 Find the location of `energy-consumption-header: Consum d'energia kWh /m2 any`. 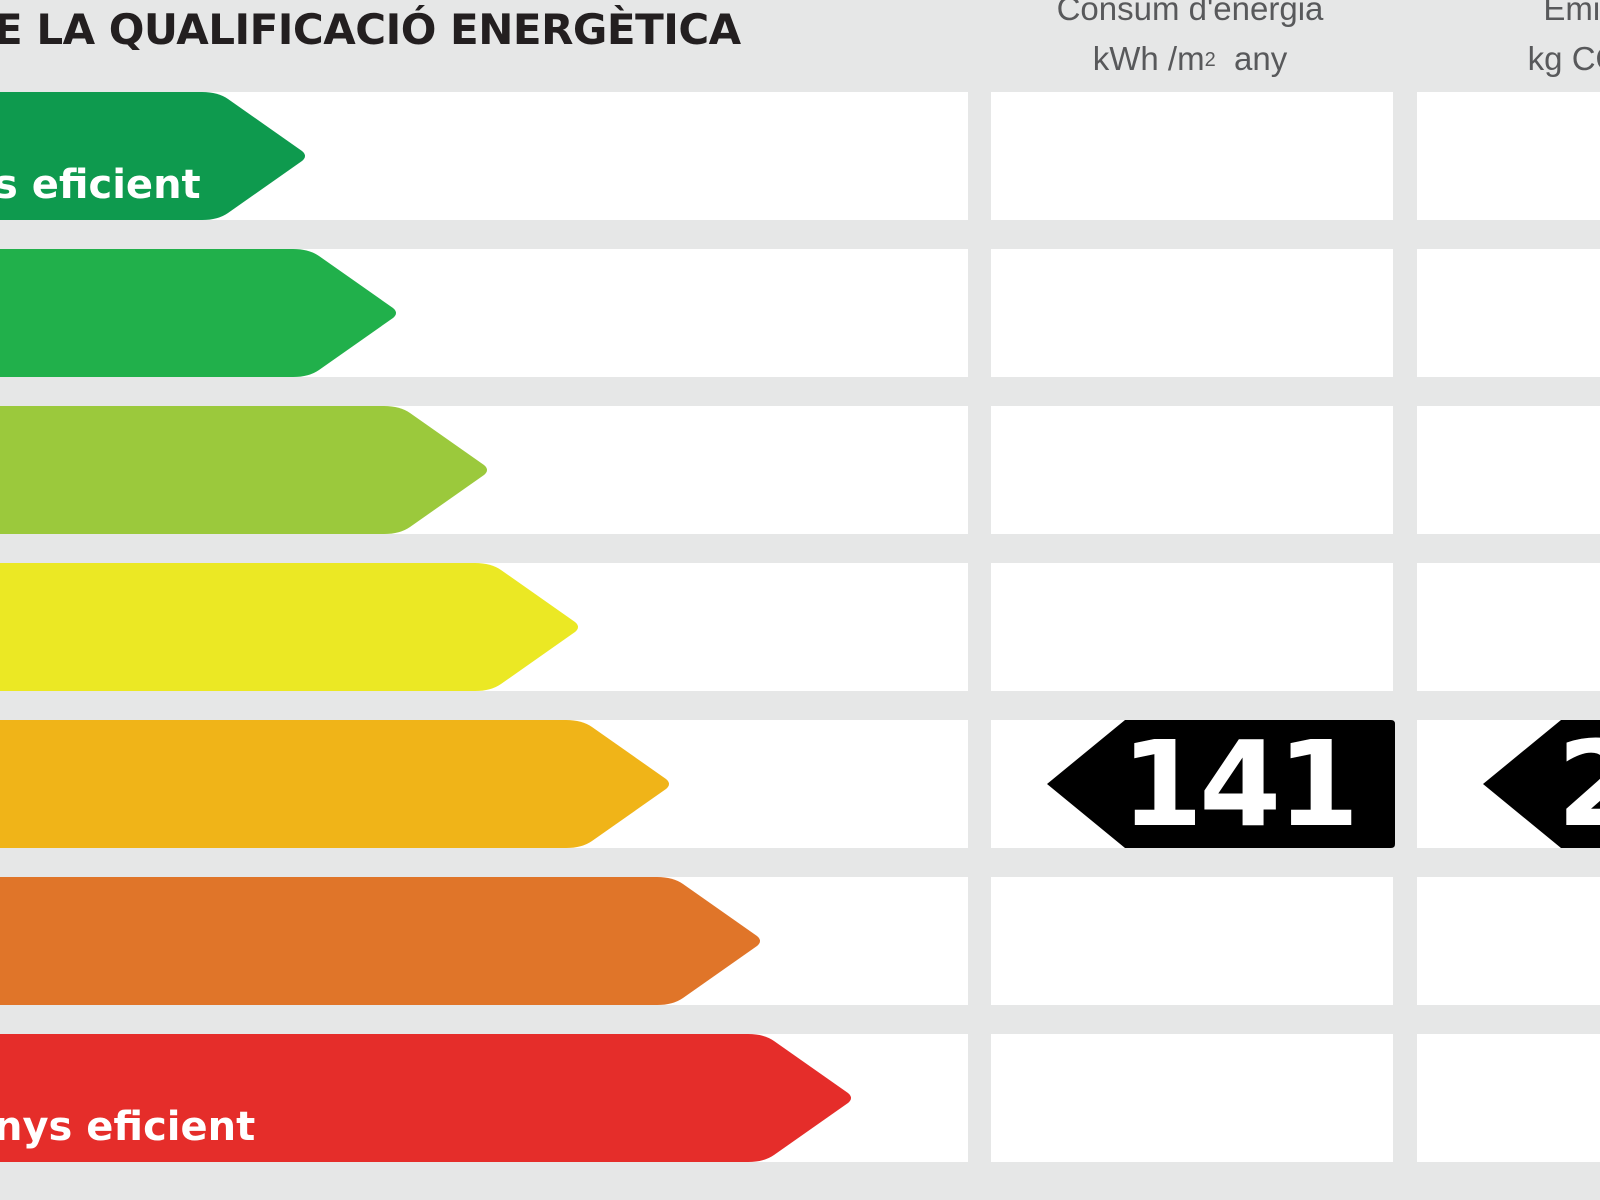

energy-consumption-header: Consum d'energia kWh /m2 any is located at coordinates (1190, 44).